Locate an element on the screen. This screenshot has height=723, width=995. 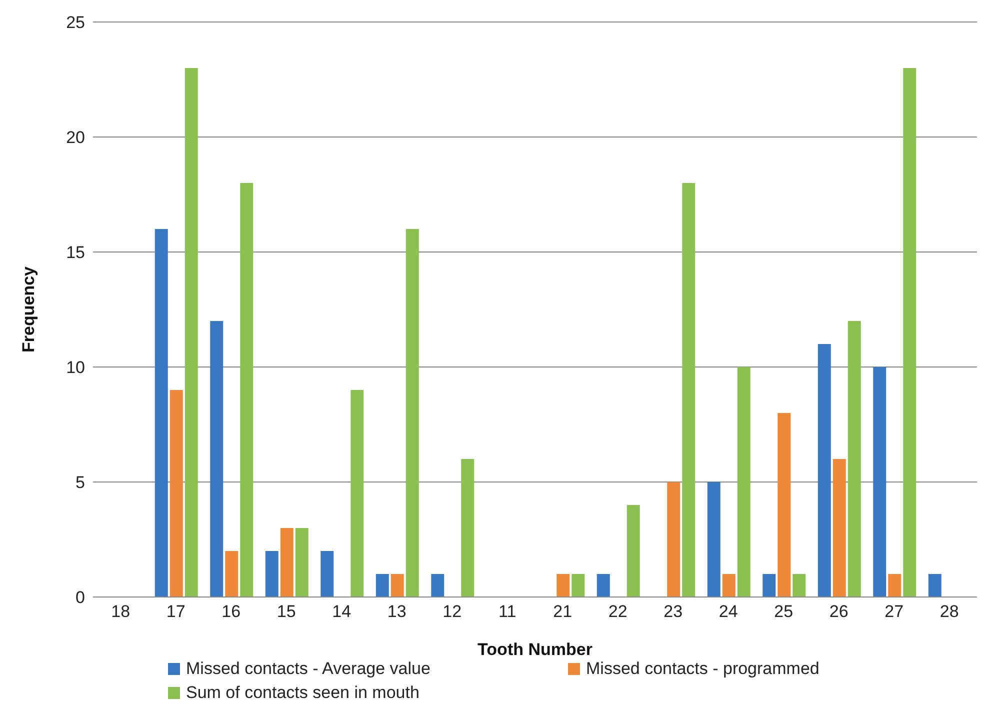
x-tick-label: 16 is located at coordinates (231, 612).